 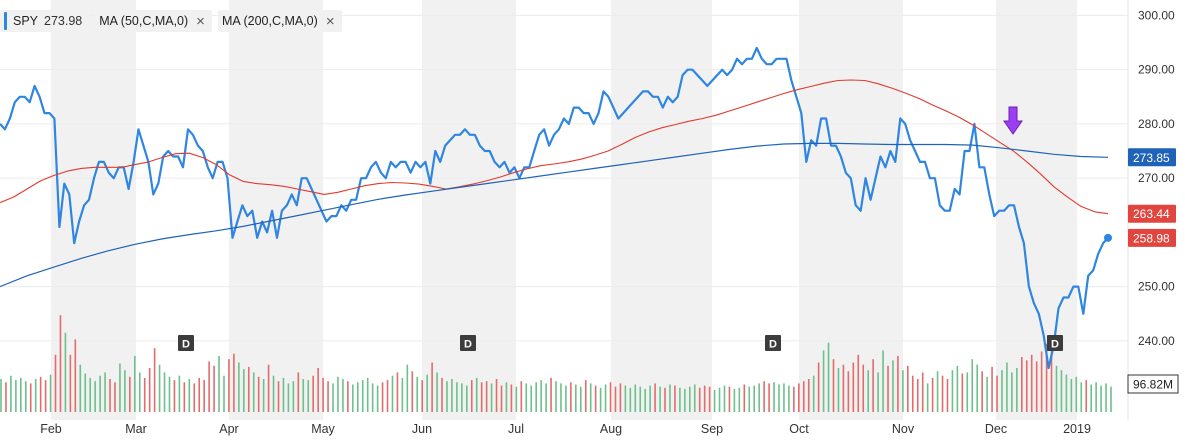 I want to click on legend-ma200-chip: MA (200,C,MA,0) ×, so click(x=279, y=21).